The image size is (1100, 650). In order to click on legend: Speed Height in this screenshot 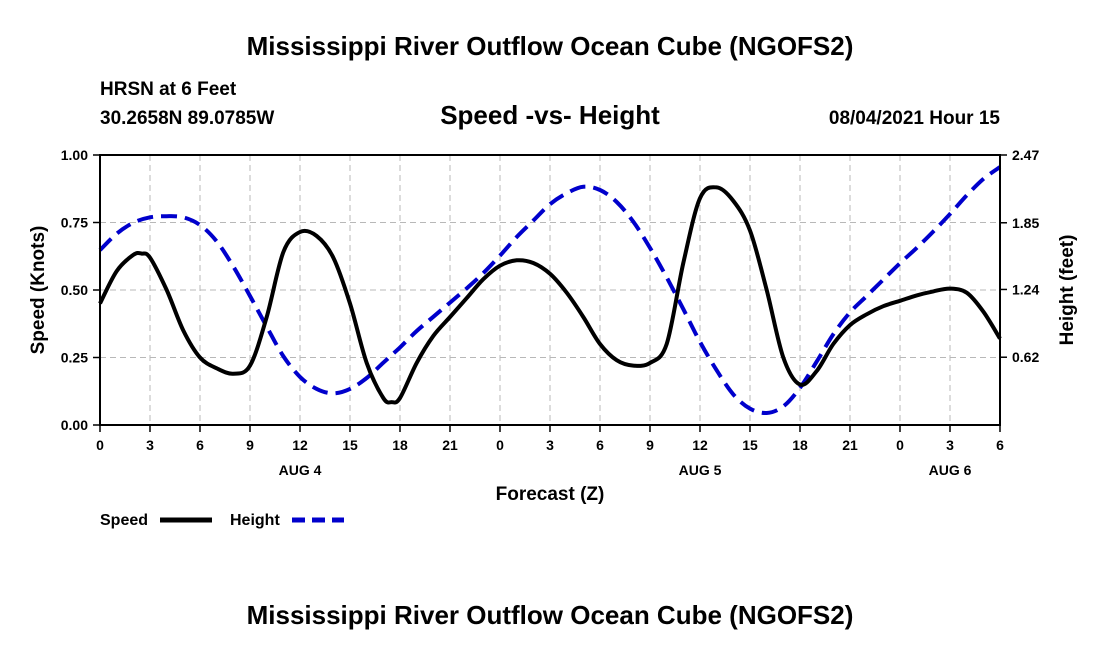, I will do `click(222, 520)`.